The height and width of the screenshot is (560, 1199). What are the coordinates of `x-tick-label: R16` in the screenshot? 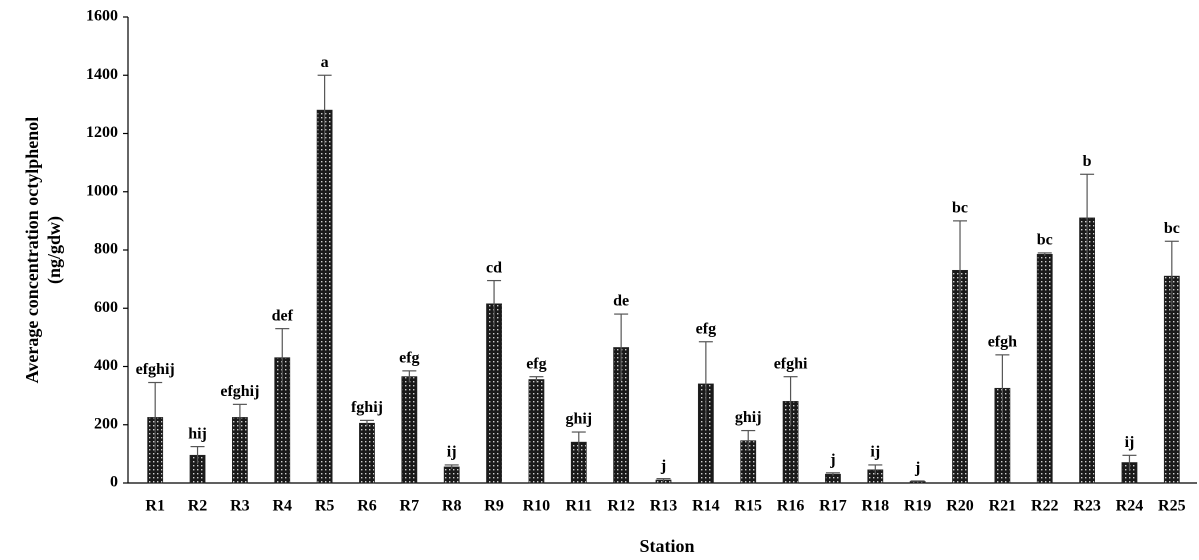 It's located at (791, 506).